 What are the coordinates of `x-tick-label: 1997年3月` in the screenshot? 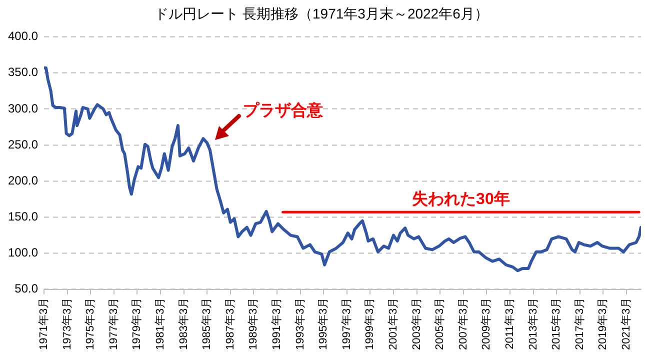 It's located at (346, 323).